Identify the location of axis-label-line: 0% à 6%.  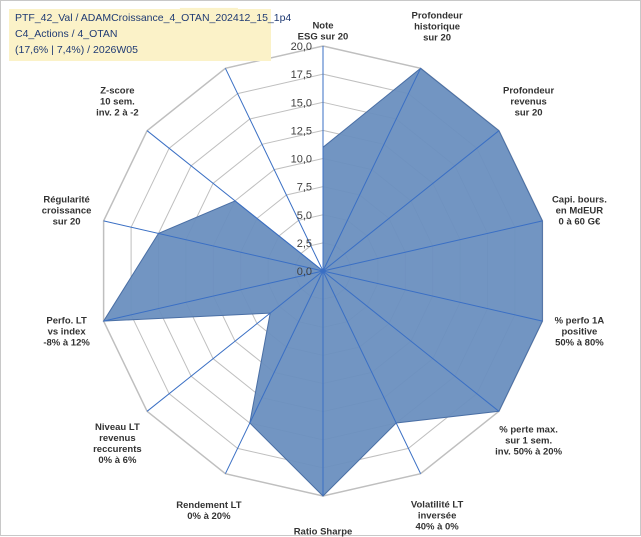
(117, 460).